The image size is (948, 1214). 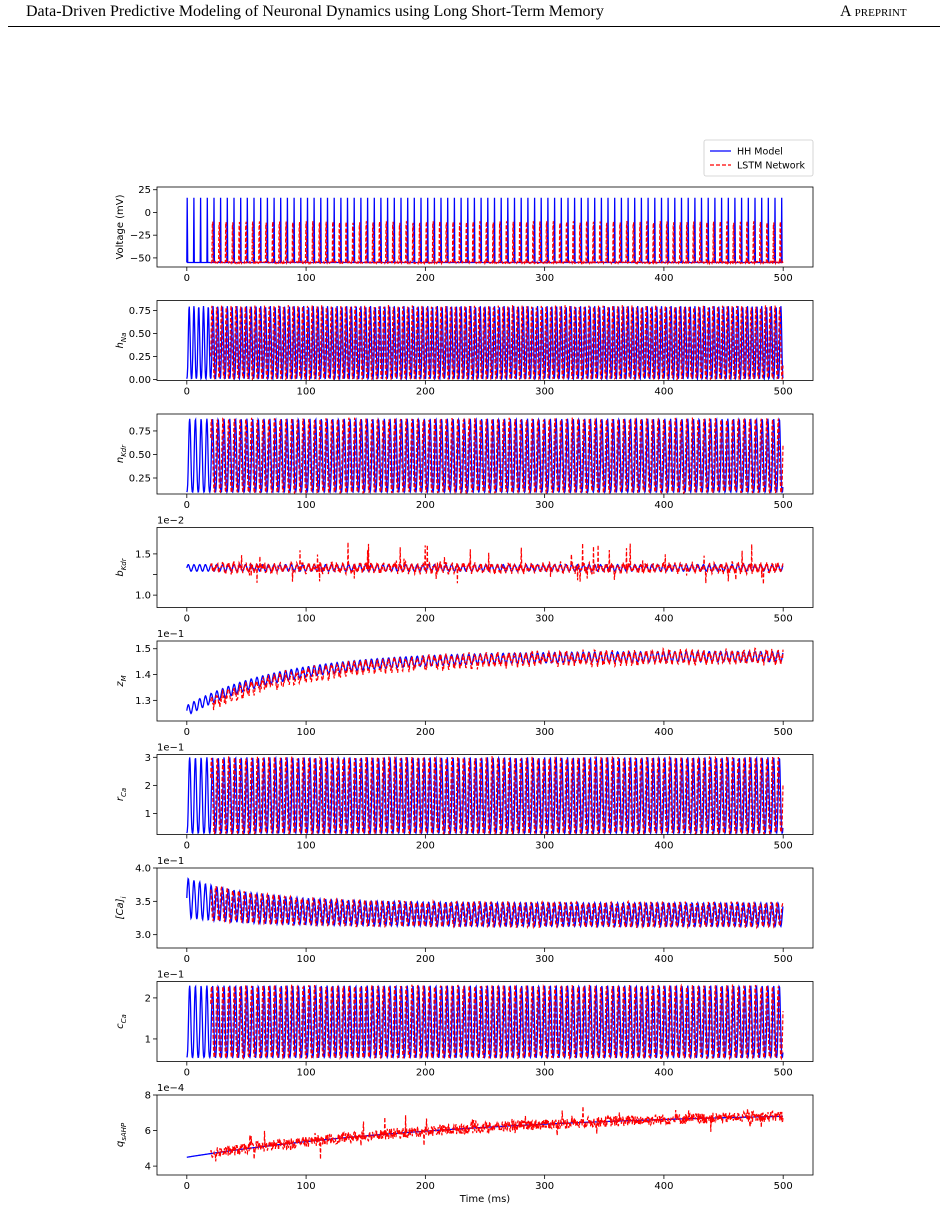 I want to click on y-tick-label: 4, so click(x=148, y=1167).